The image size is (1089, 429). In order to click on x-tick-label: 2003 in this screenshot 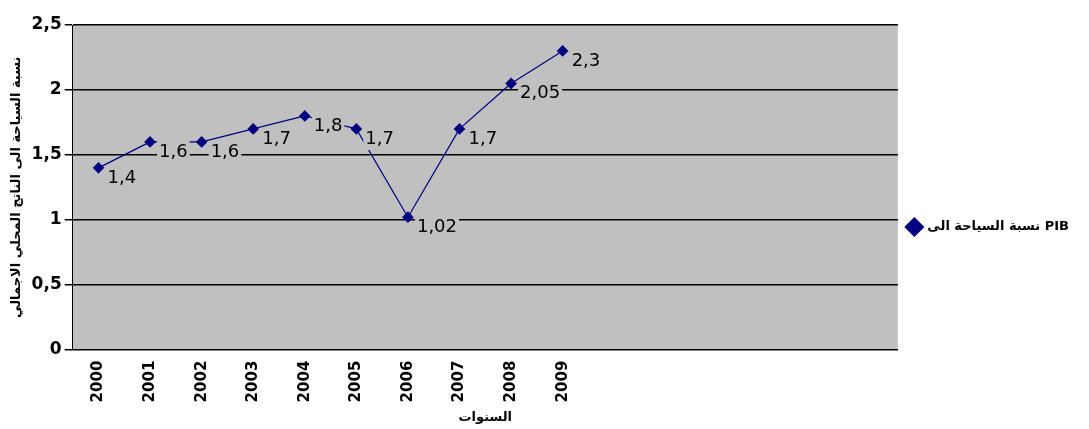, I will do `click(252, 381)`.